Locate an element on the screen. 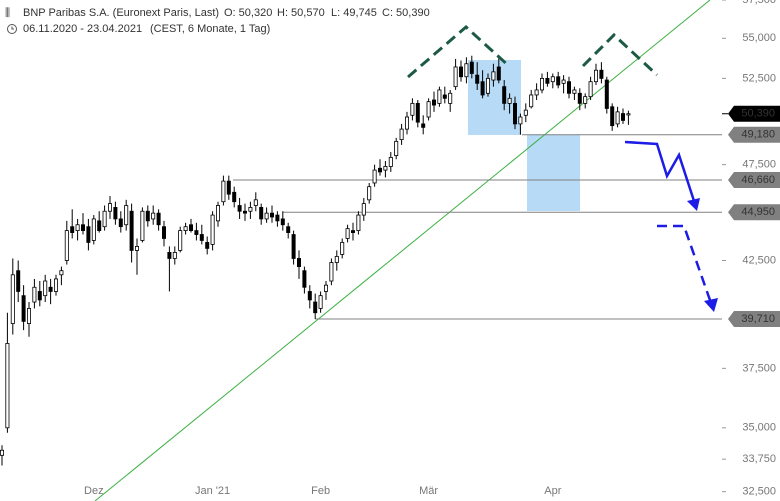 The image size is (780, 501). x-tick-label: Dez is located at coordinates (94, 491).